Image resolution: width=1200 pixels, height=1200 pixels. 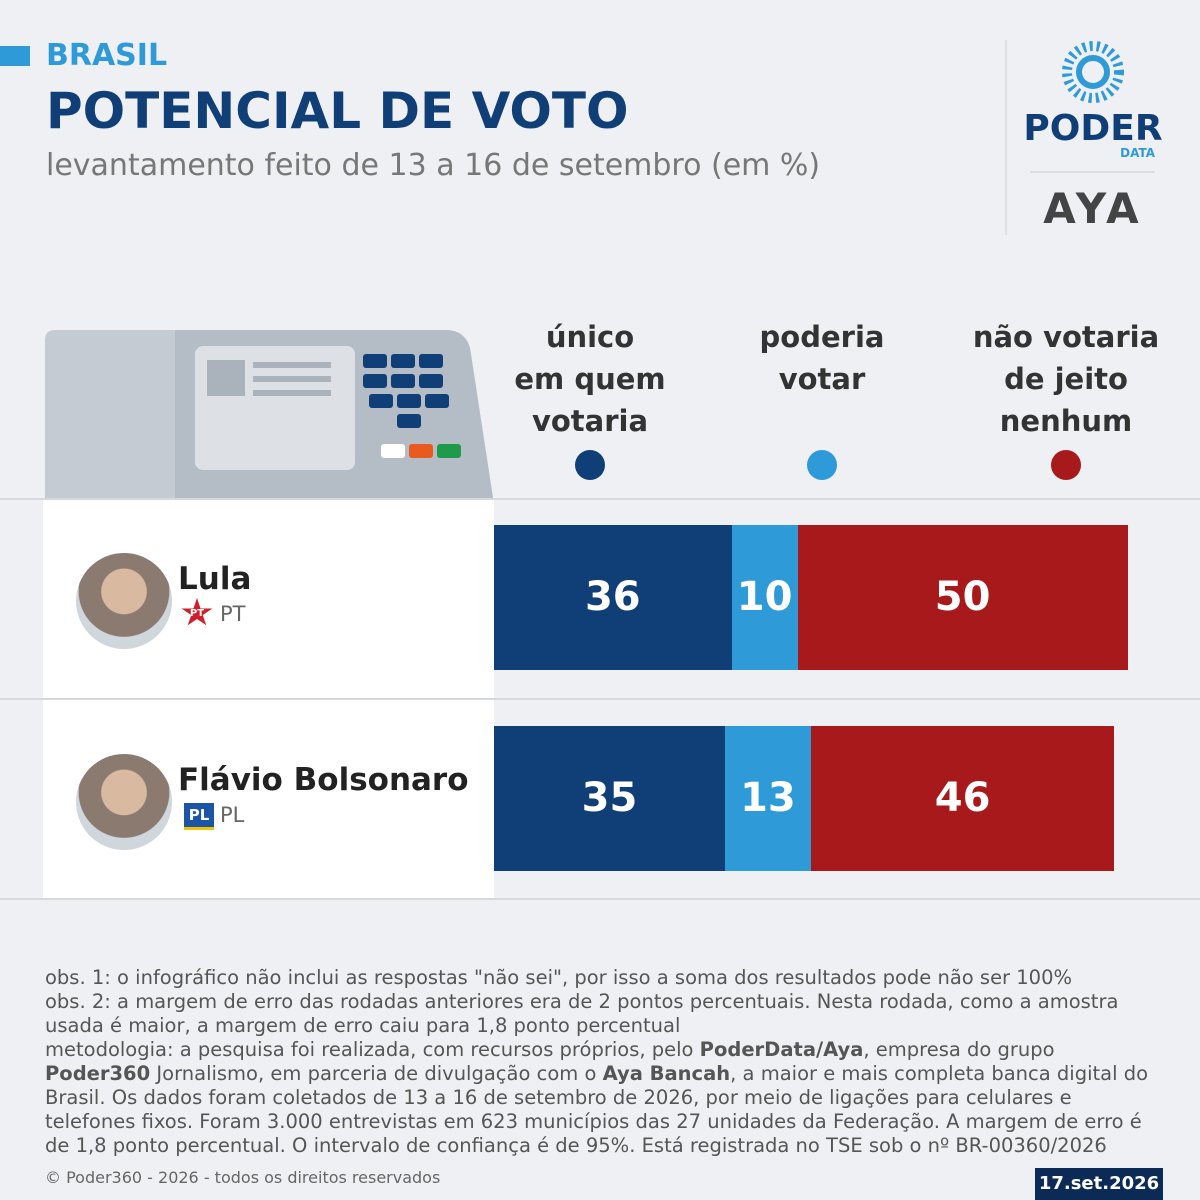 I want to click on methodology-text: PoderData/Aya, so click(x=781, y=1049).